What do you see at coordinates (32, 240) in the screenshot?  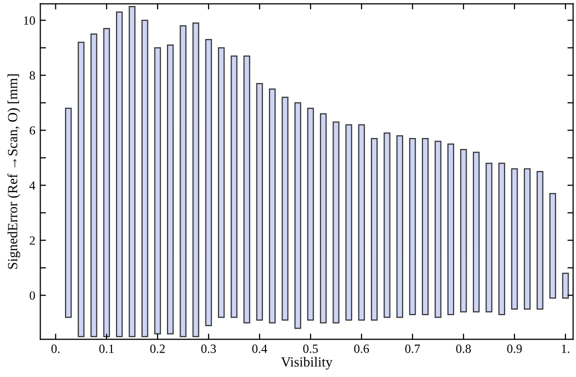 I see `y-tick-label: 2` at bounding box center [32, 240].